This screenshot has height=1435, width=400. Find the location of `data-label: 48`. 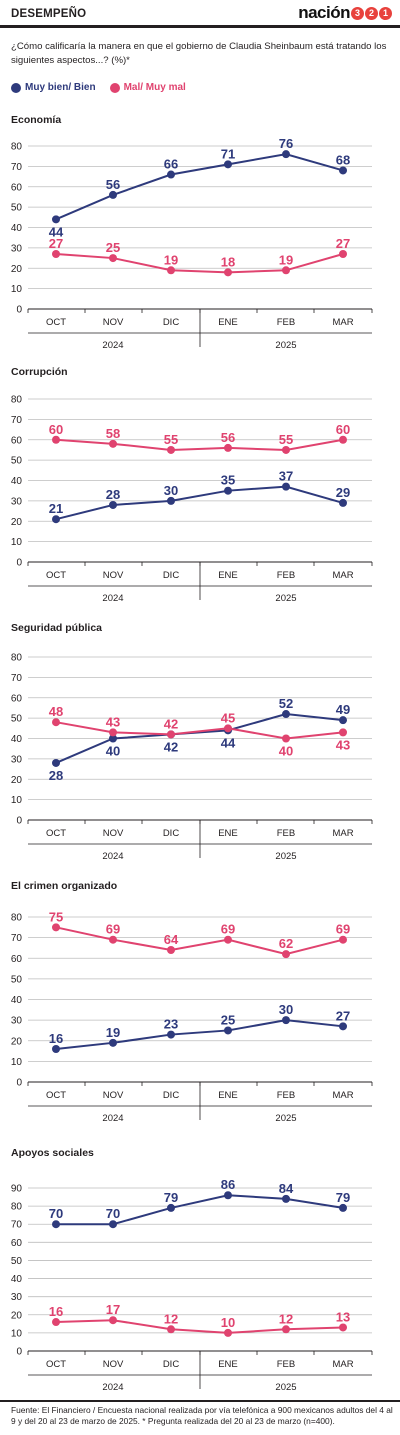

data-label: 48 is located at coordinates (56, 711).